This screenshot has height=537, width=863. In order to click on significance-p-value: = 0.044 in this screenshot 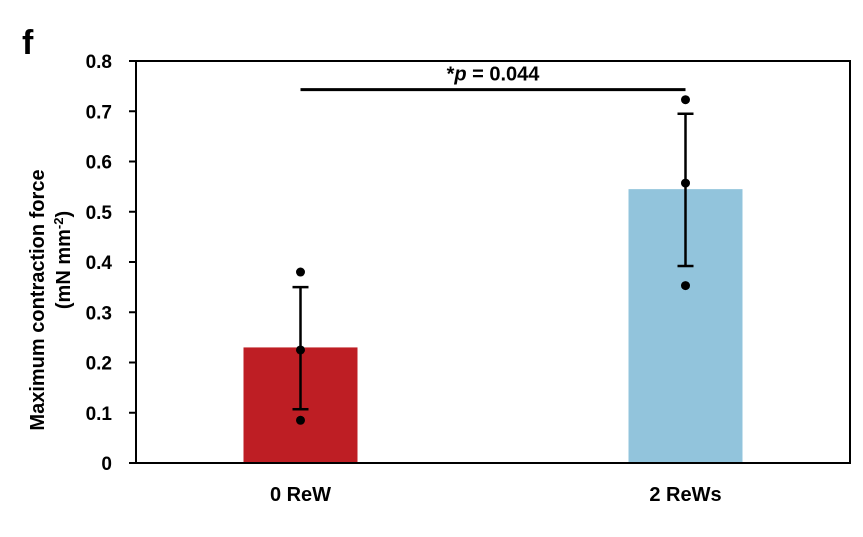, I will do `click(504, 75)`.